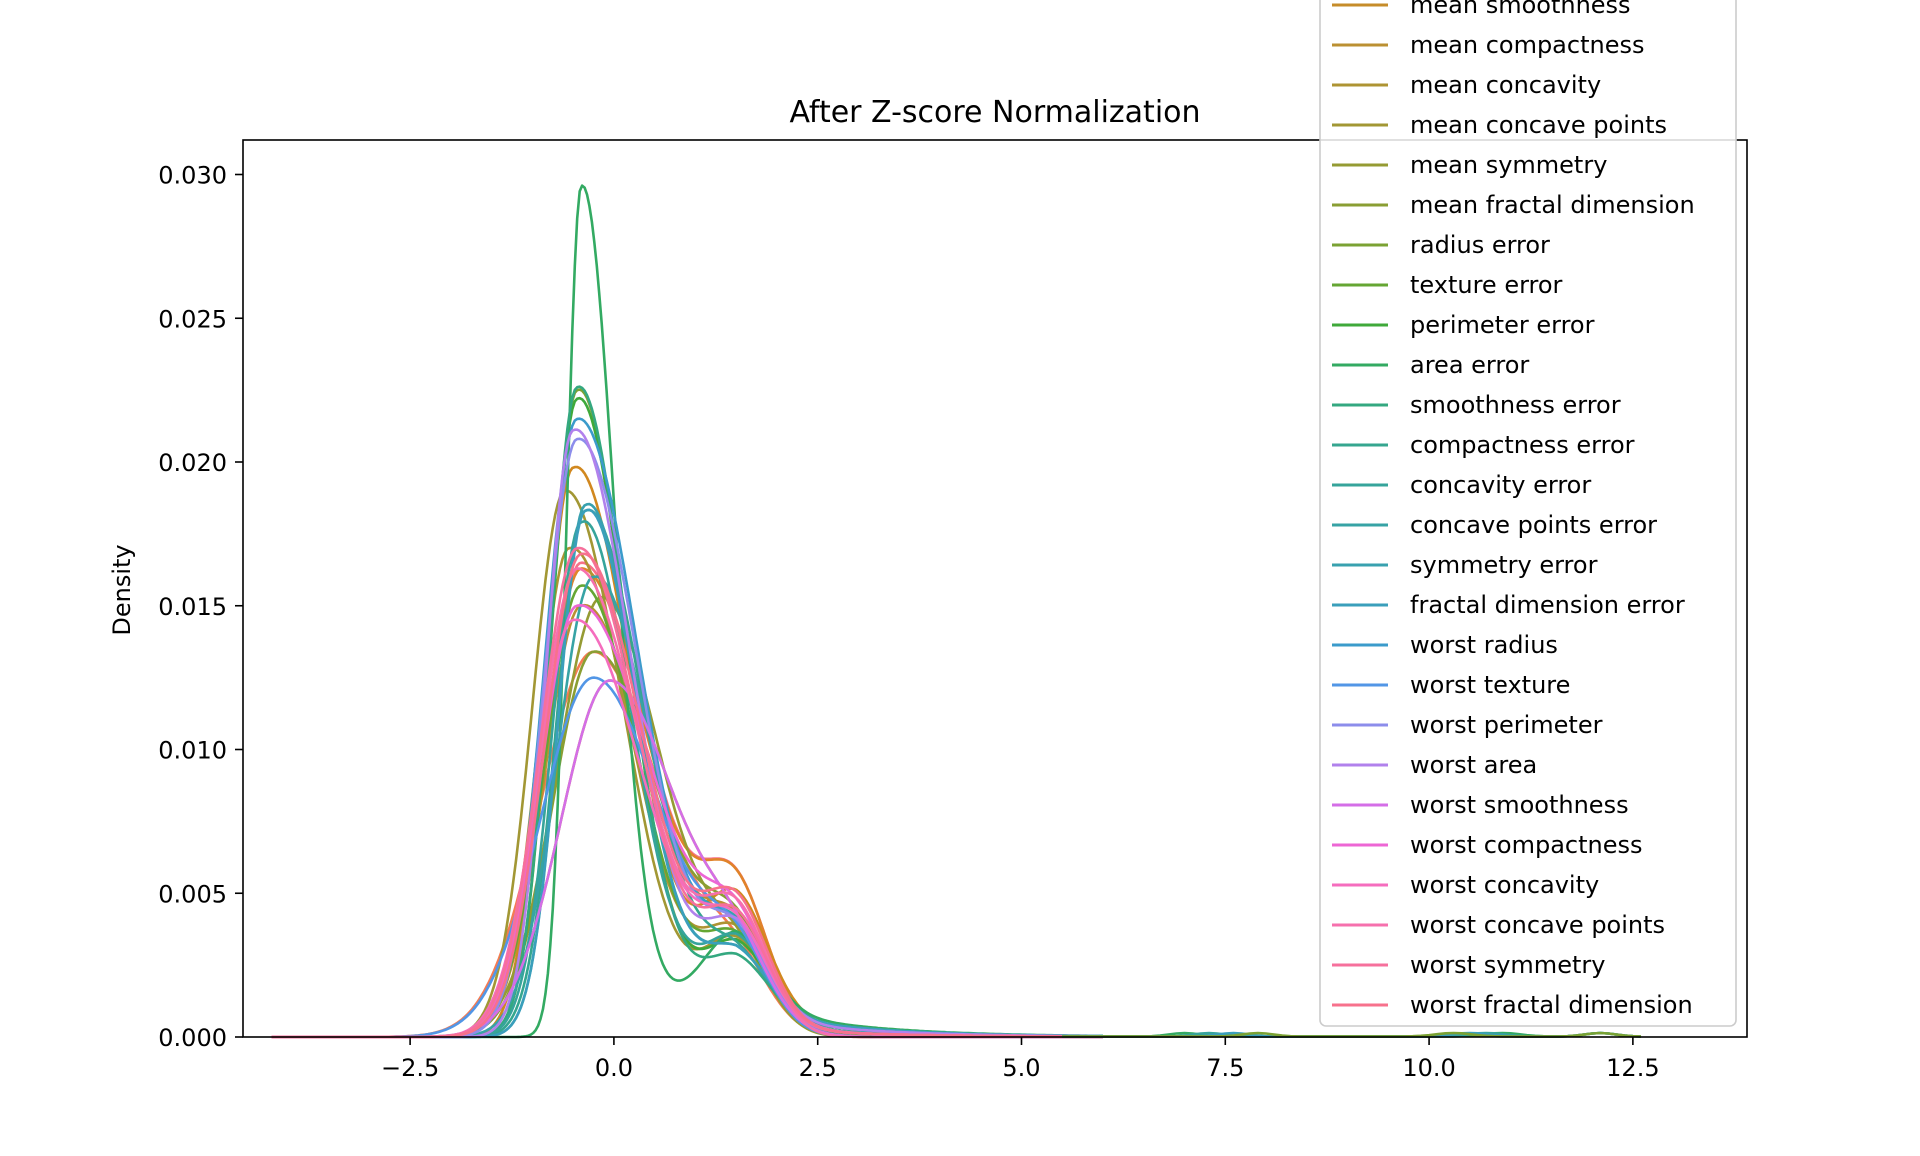 The height and width of the screenshot is (1156, 1920). What do you see at coordinates (192, 607) in the screenshot?
I see `y-tick-label: 0.015` at bounding box center [192, 607].